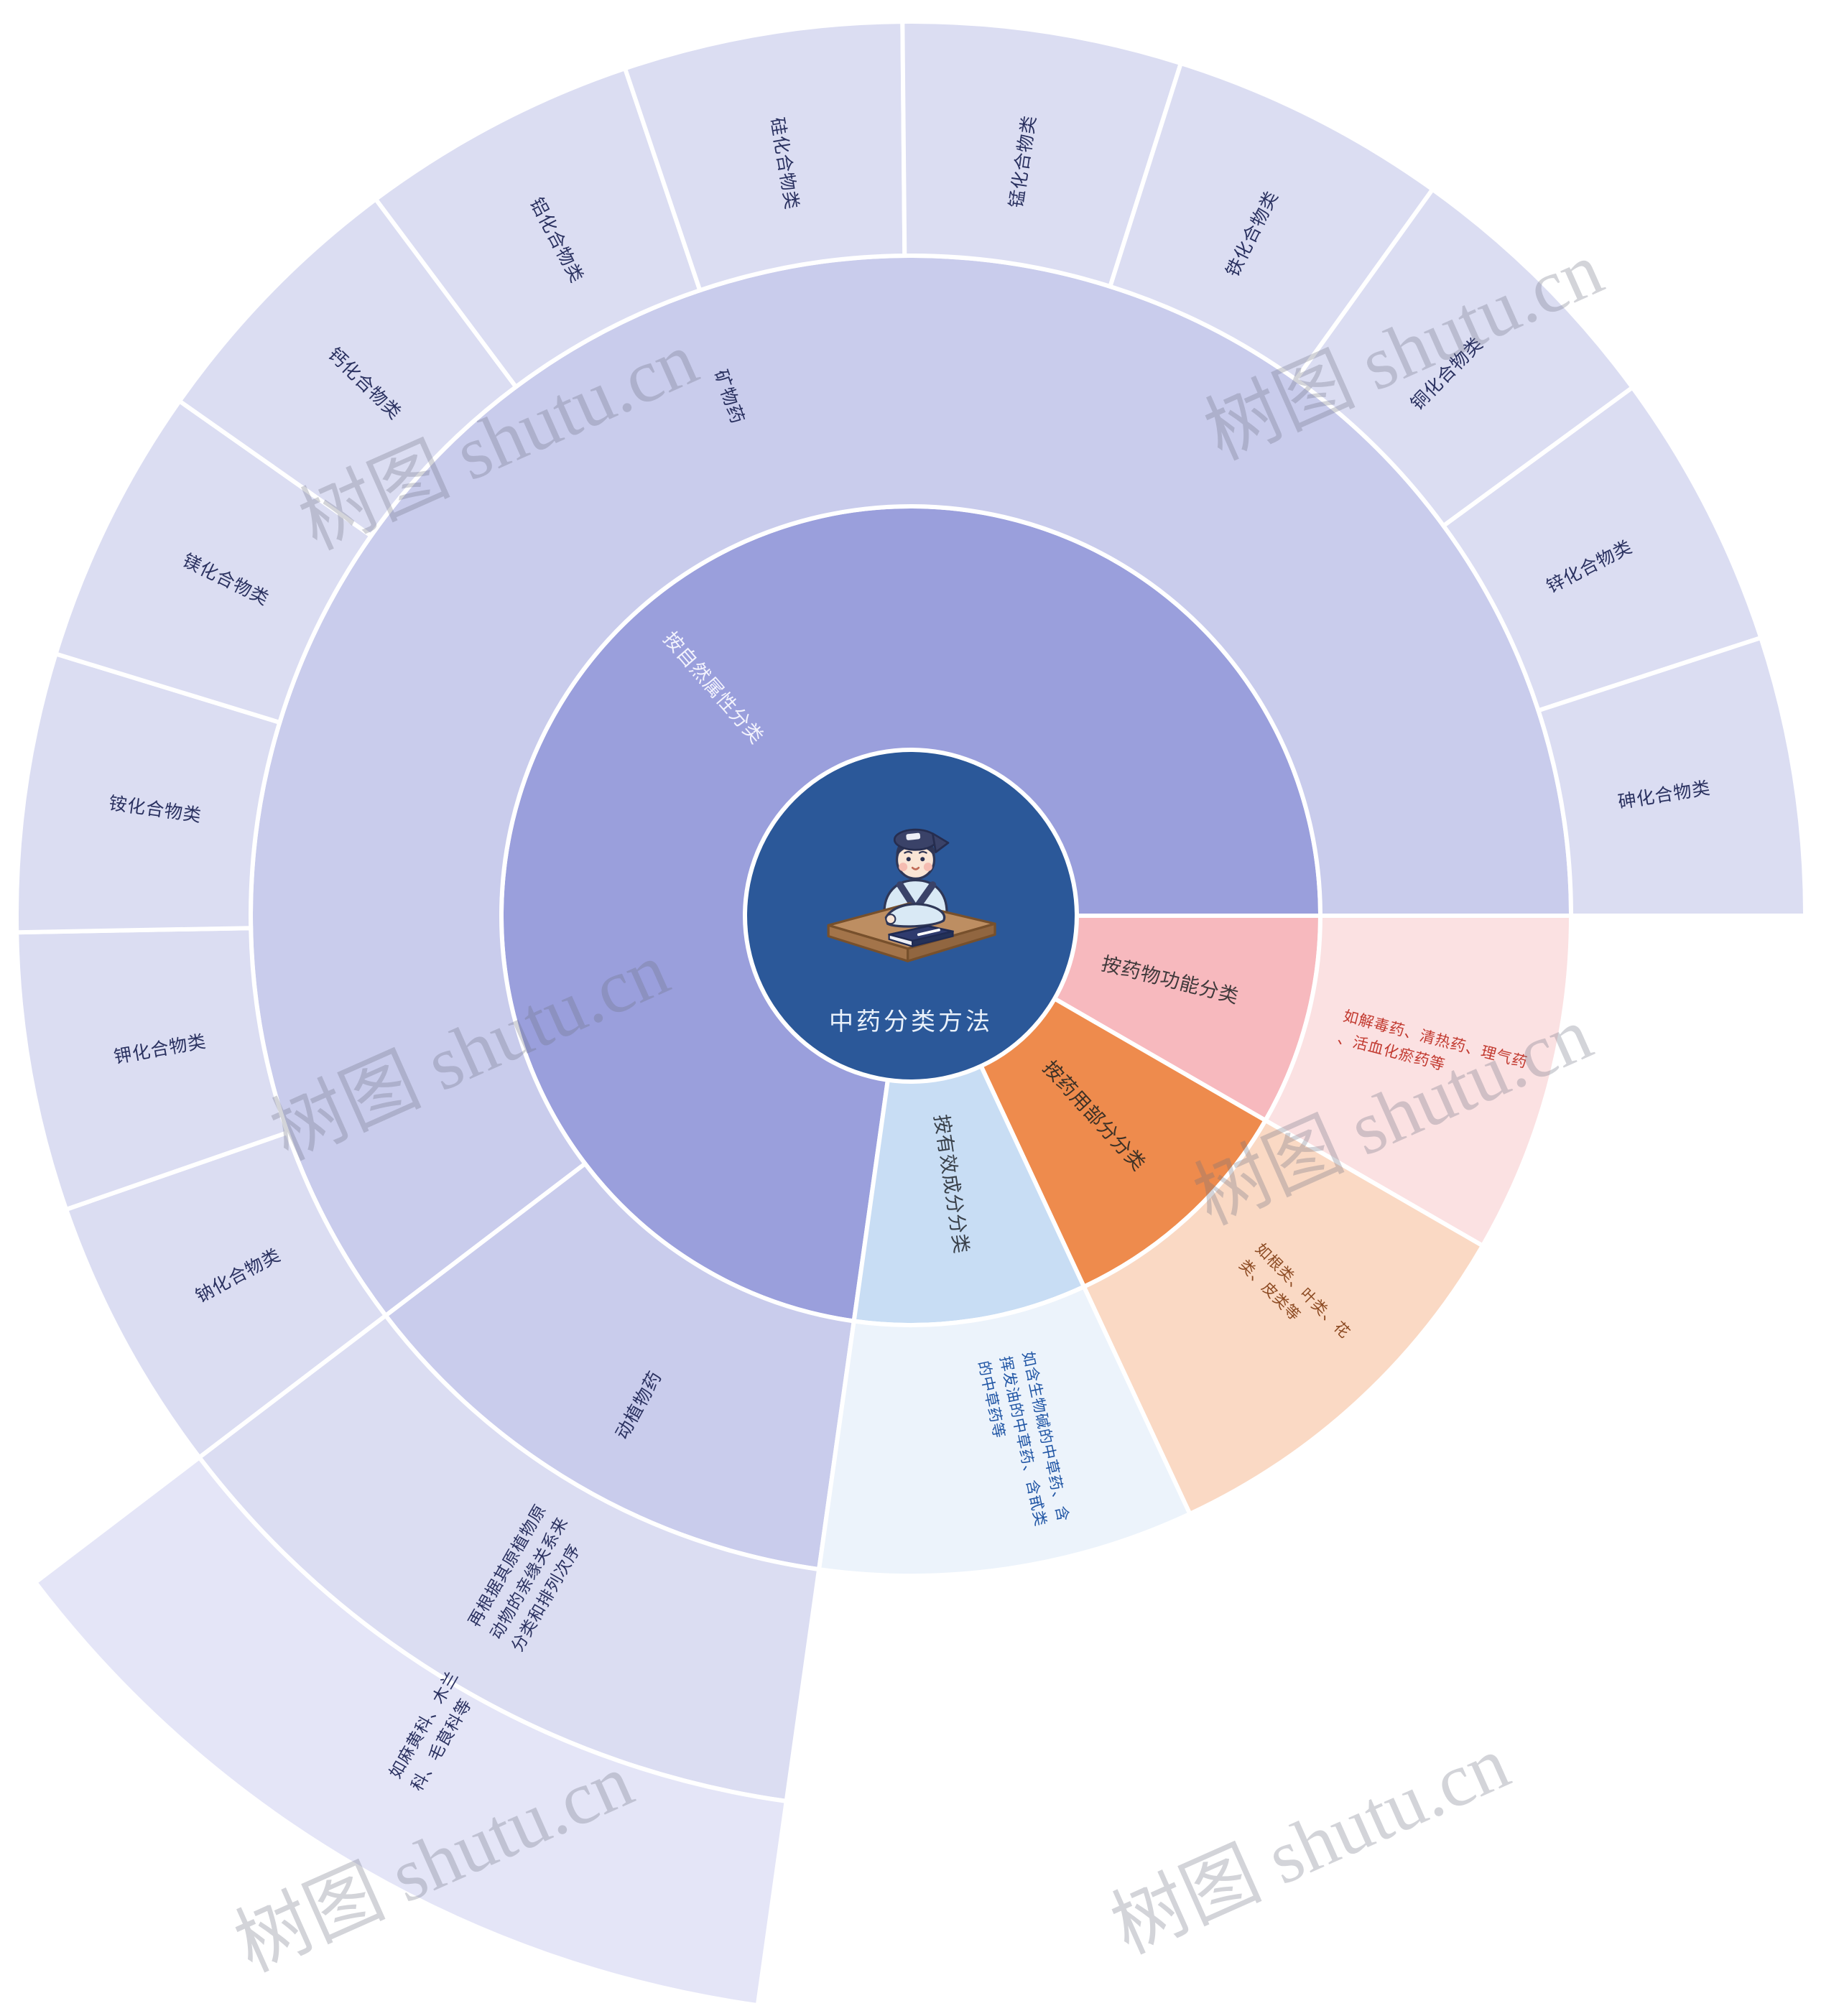 This screenshot has width=1839, height=2016. I want to click on center-title: 中药分类方法, so click(911, 1022).